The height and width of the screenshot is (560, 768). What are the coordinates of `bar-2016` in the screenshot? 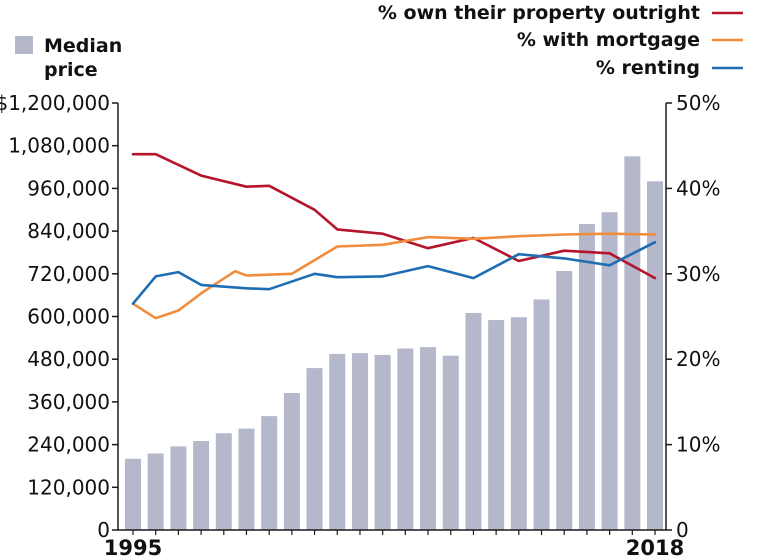 It's located at (609, 371).